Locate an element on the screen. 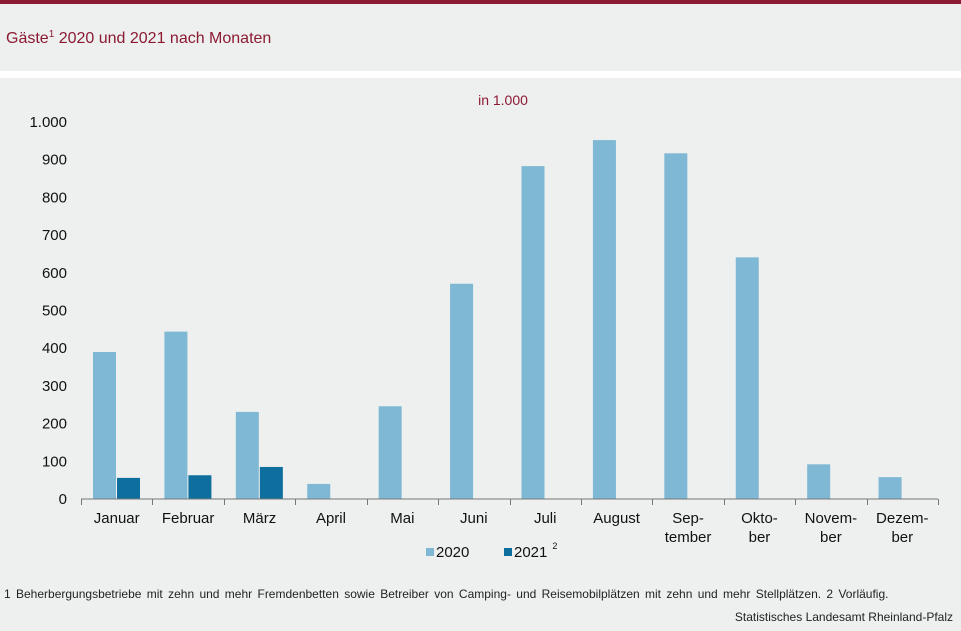 The height and width of the screenshot is (631, 961). y-tick-label: 0 is located at coordinates (63, 499).